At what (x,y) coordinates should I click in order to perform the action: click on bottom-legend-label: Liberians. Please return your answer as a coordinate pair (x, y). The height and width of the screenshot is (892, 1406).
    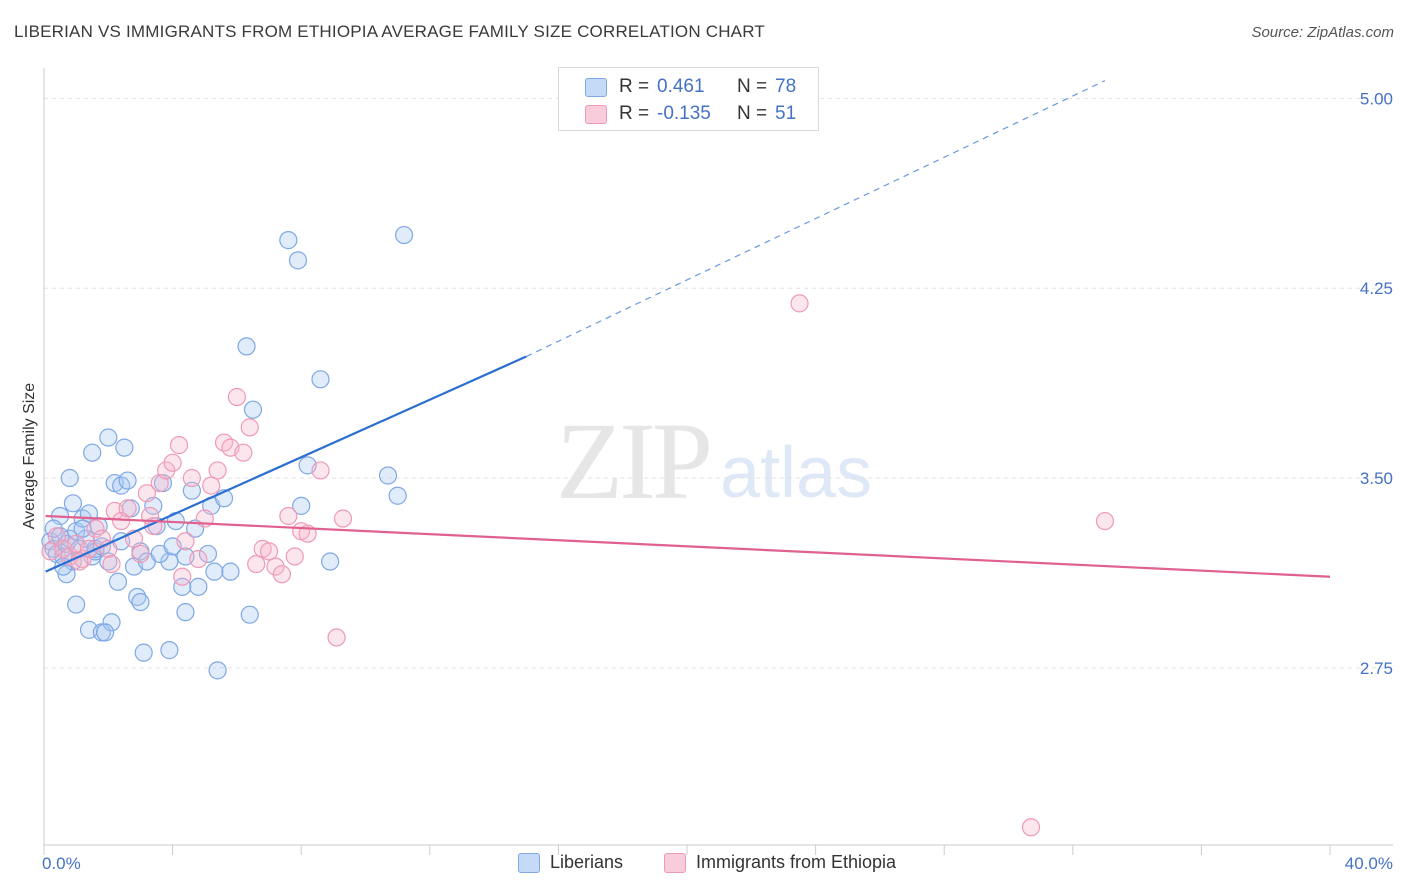
    Looking at the image, I should click on (587, 862).